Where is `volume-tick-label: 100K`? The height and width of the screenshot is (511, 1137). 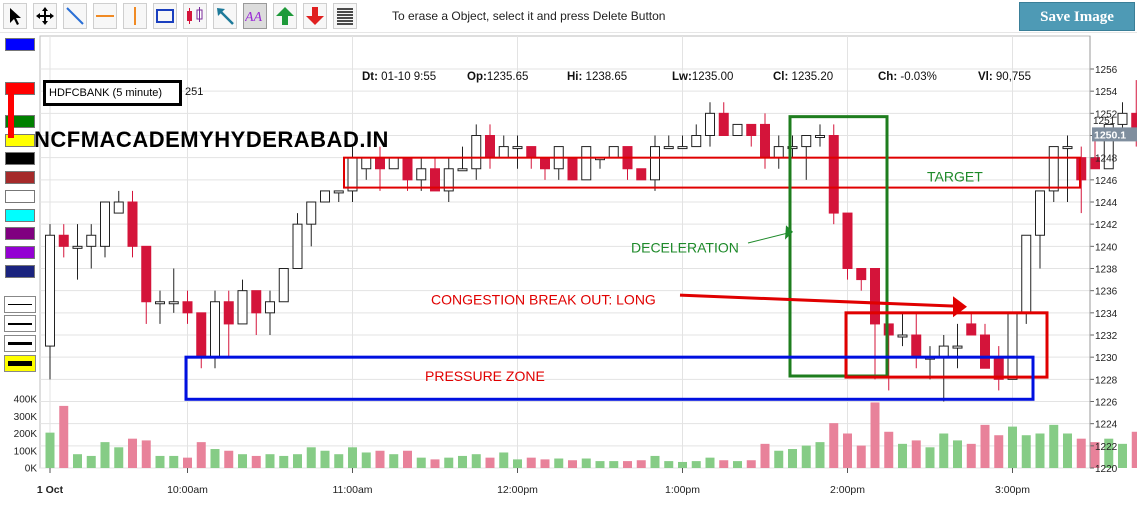 volume-tick-label: 100K is located at coordinates (26, 451).